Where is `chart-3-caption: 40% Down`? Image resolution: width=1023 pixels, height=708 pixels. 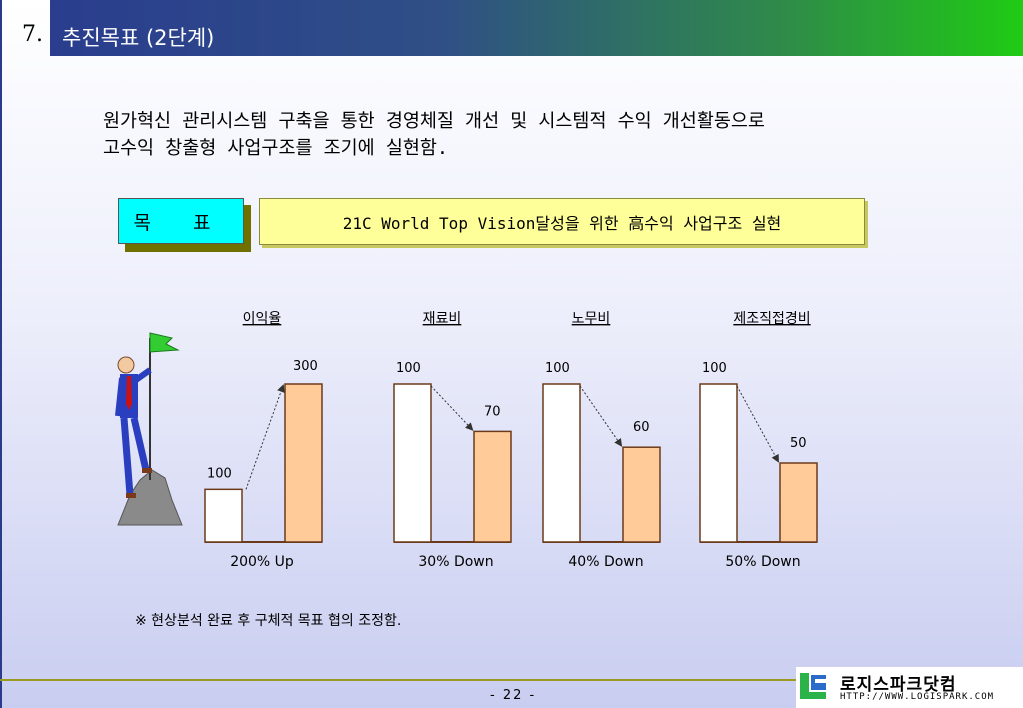 chart-3-caption: 40% Down is located at coordinates (605, 562).